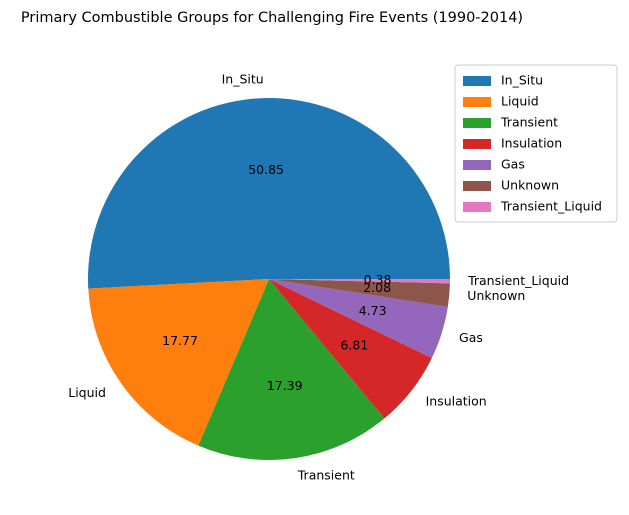 Image resolution: width=629 pixels, height=515 pixels. I want to click on value-label-transient-liquid: 0.38, so click(378, 279).